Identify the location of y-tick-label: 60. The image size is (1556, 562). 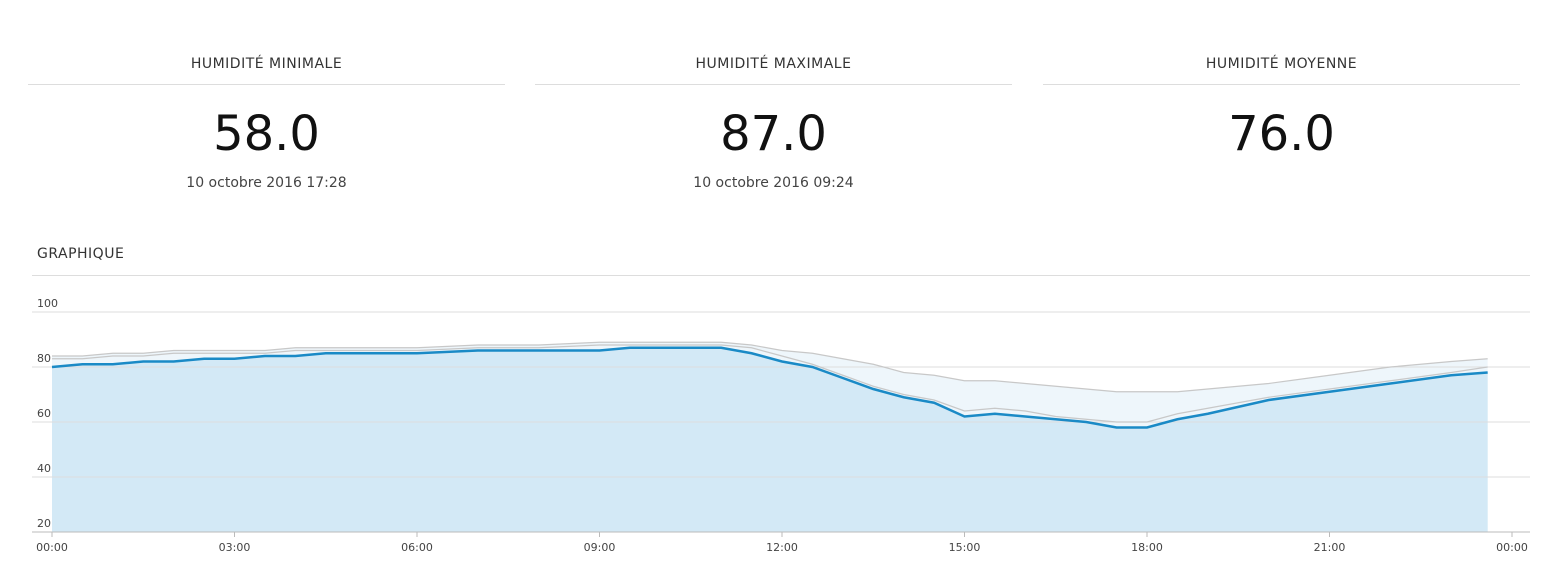
(44, 413).